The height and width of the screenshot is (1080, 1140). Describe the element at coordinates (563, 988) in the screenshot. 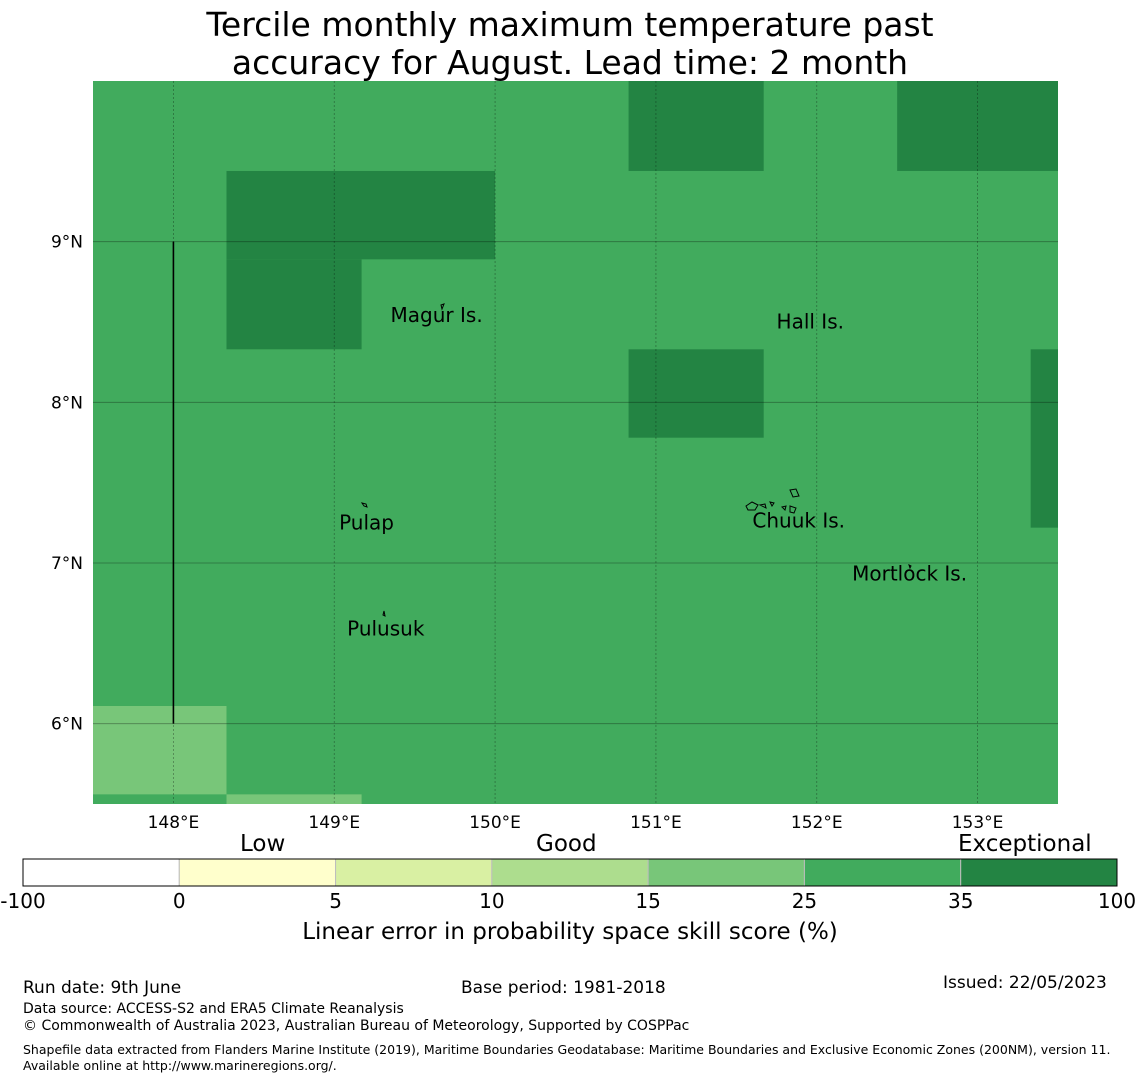

I see `base-period: Base period: 1981-2018` at that location.